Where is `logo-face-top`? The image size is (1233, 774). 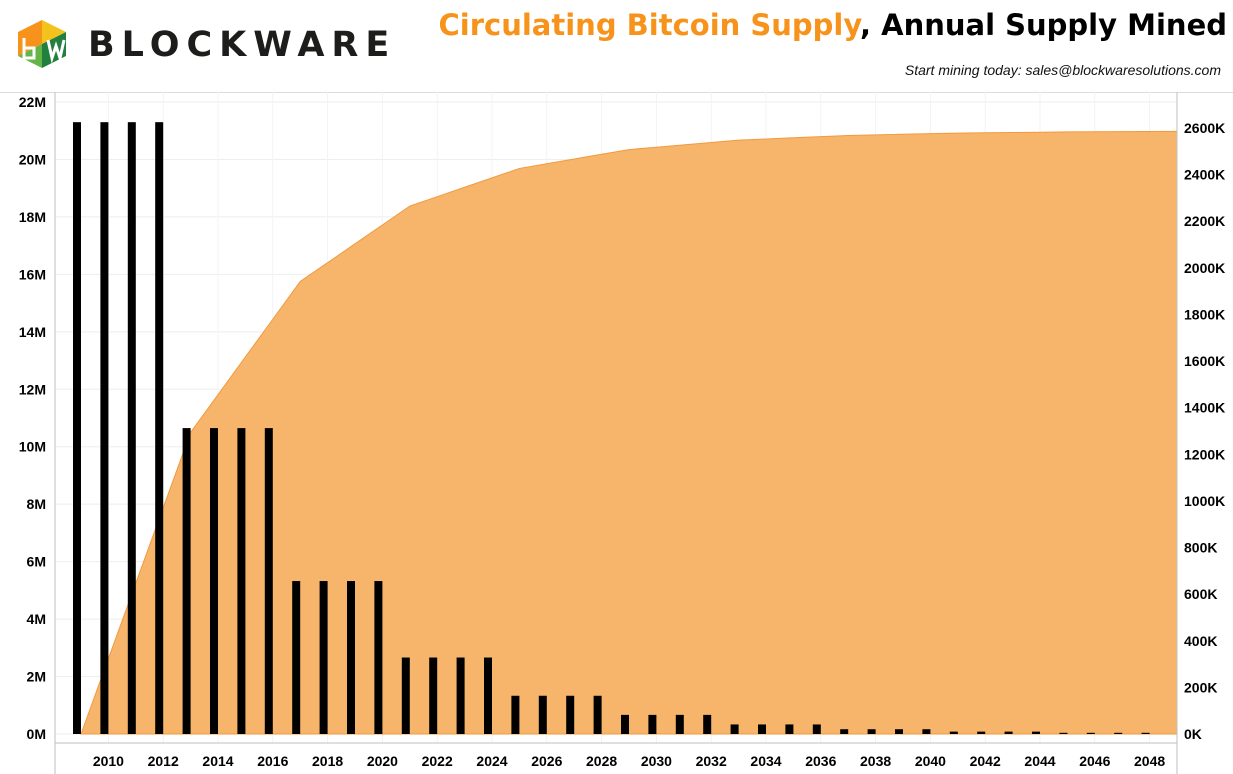 logo-face-top is located at coordinates (54, 32).